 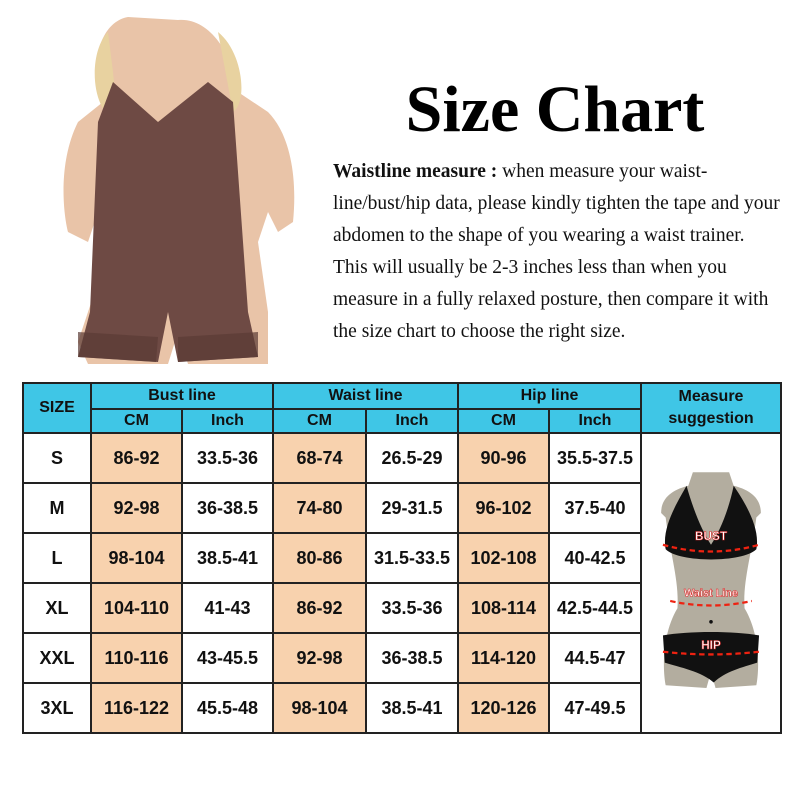 I want to click on cell-bust-in: 45.5-48, so click(x=227, y=708).